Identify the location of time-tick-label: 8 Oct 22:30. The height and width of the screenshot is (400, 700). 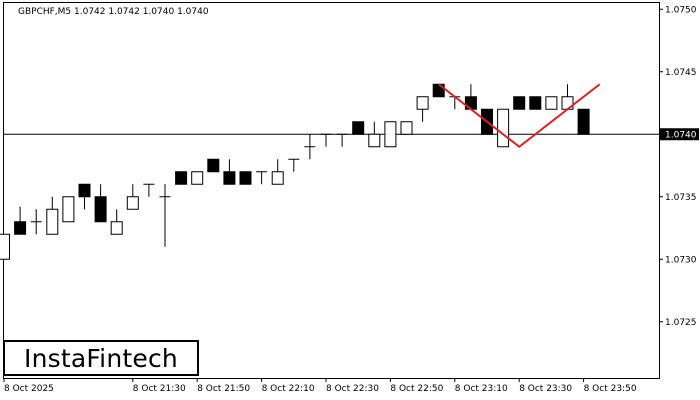
(352, 389).